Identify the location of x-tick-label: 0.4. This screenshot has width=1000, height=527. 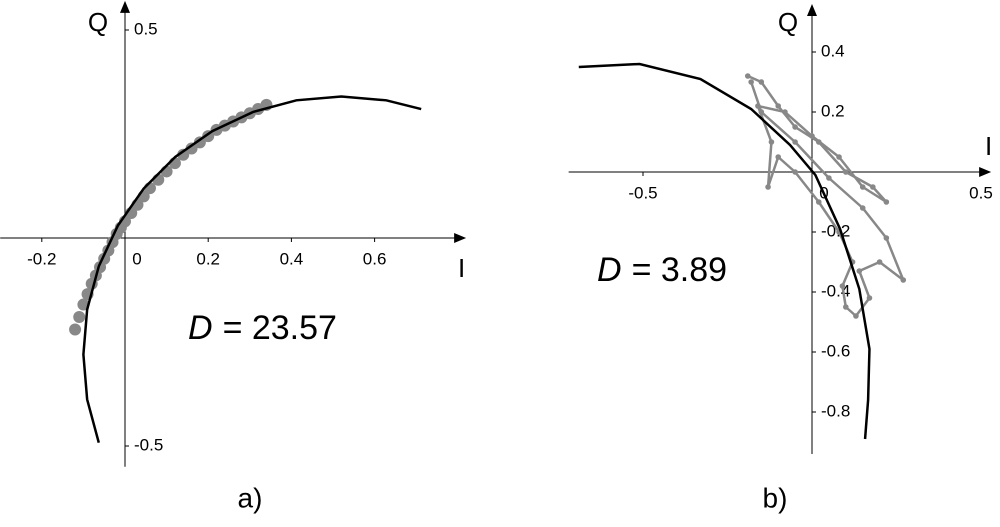
(292, 258).